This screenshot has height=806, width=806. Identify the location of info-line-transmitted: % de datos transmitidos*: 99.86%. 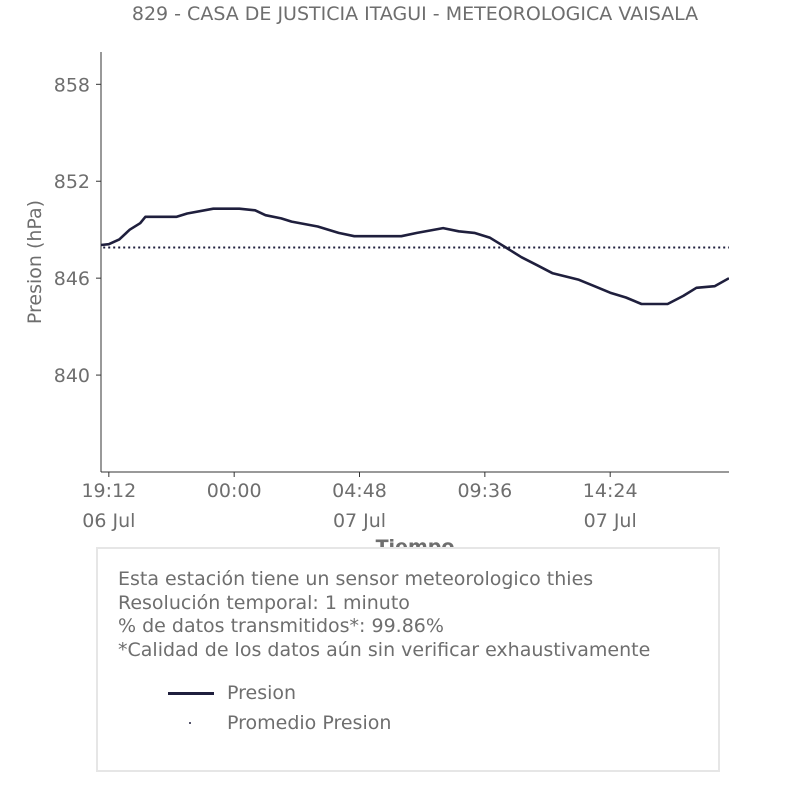
(281, 626).